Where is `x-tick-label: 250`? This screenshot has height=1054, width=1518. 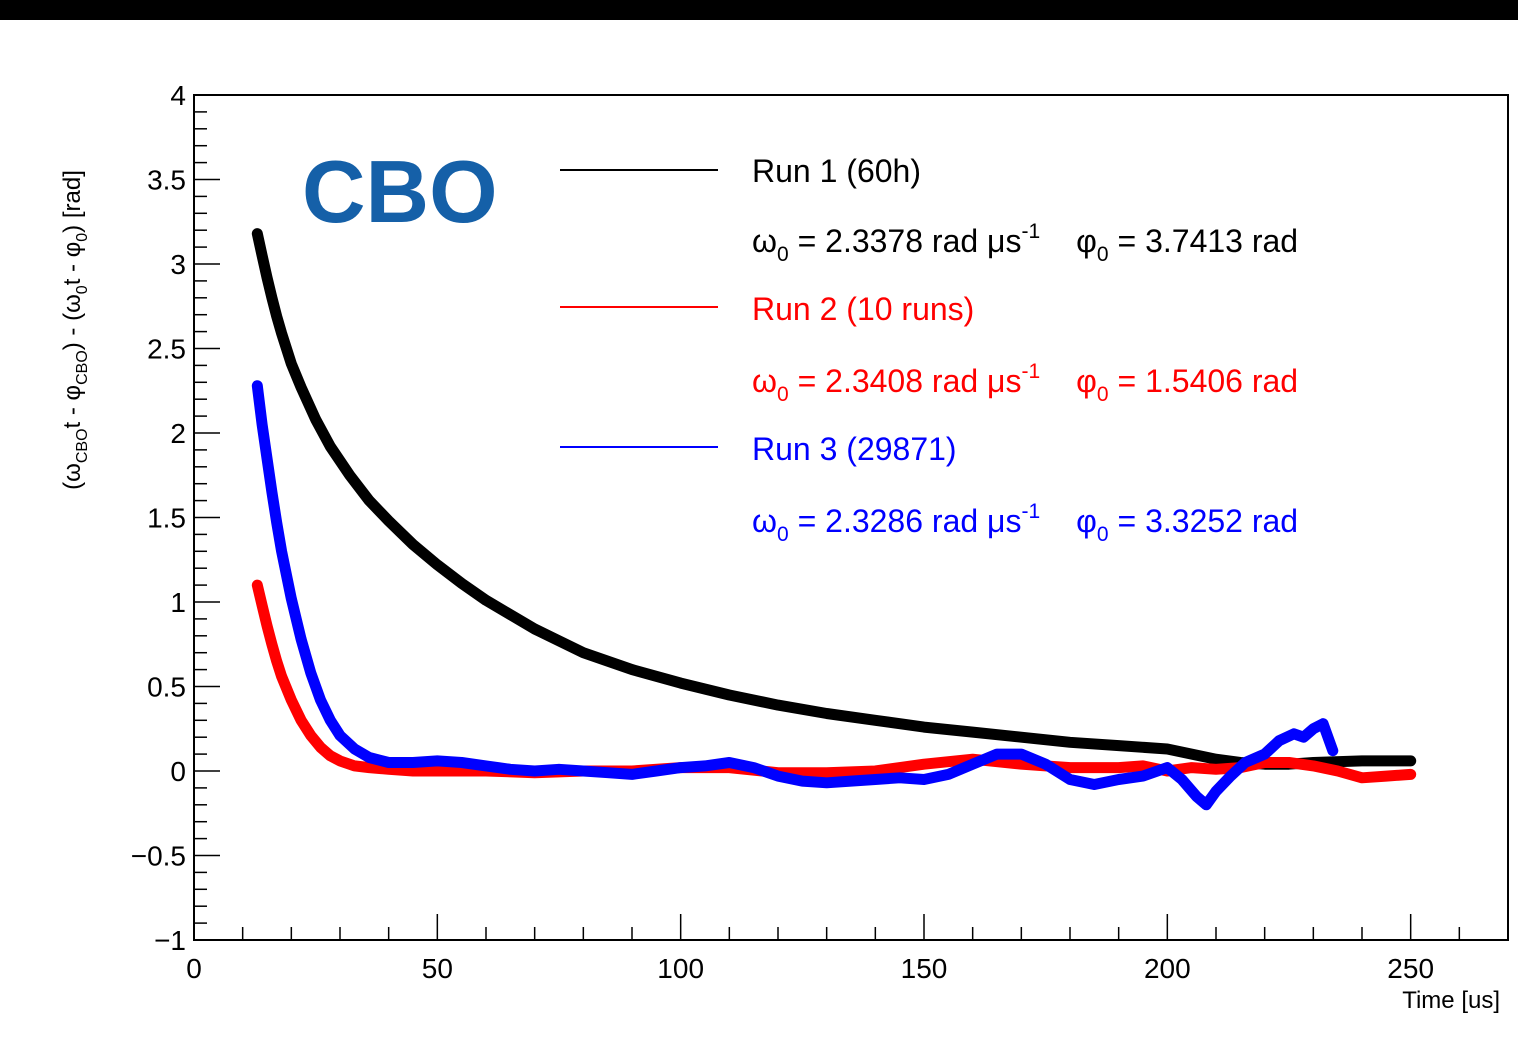 x-tick-label: 250 is located at coordinates (1410, 968).